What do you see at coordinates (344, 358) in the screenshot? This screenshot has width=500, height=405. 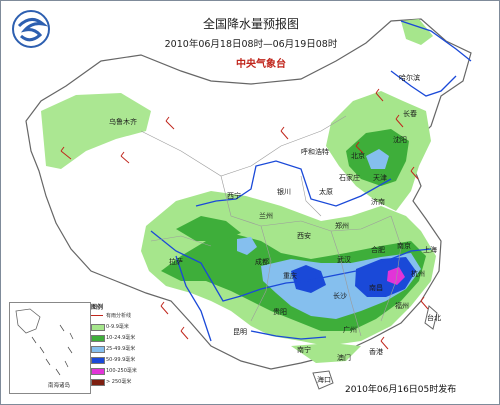 I see `city-macau: 澳门` at bounding box center [344, 358].